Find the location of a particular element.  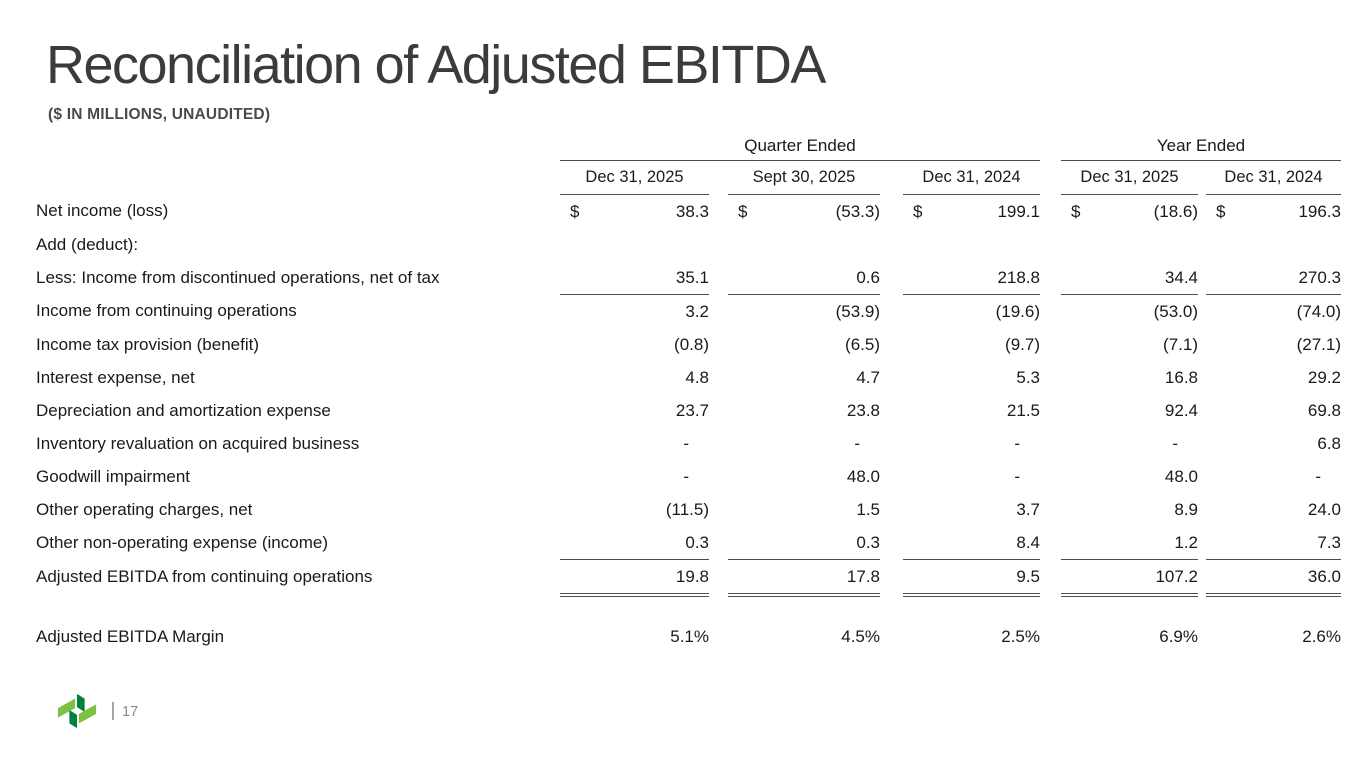

cell-number: (6.5) is located at coordinates (862, 344).